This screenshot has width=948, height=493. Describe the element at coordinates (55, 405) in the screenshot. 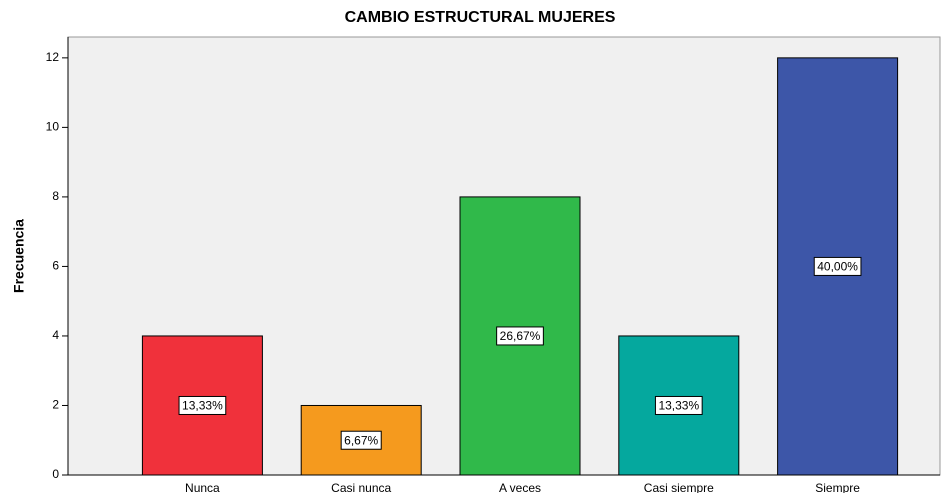

I see `y-tick-label: 2` at that location.